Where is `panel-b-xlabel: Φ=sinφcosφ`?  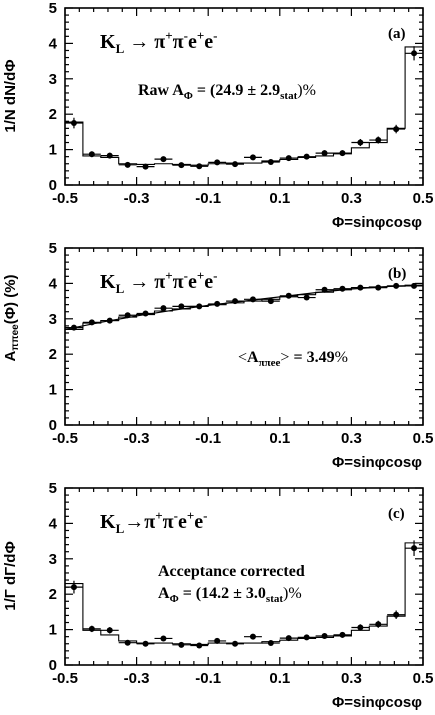 panel-b-xlabel: Φ=sinφcosφ is located at coordinates (377, 462).